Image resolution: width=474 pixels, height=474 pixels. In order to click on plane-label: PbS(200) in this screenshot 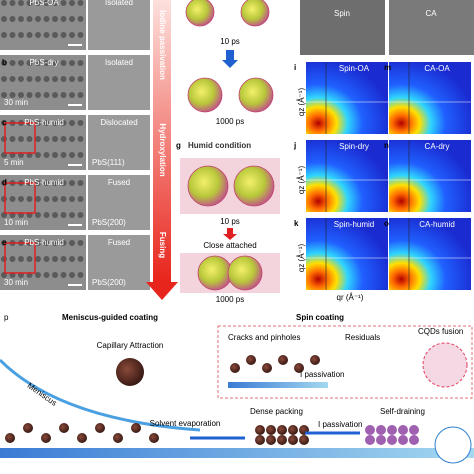, I will do `click(109, 282)`.